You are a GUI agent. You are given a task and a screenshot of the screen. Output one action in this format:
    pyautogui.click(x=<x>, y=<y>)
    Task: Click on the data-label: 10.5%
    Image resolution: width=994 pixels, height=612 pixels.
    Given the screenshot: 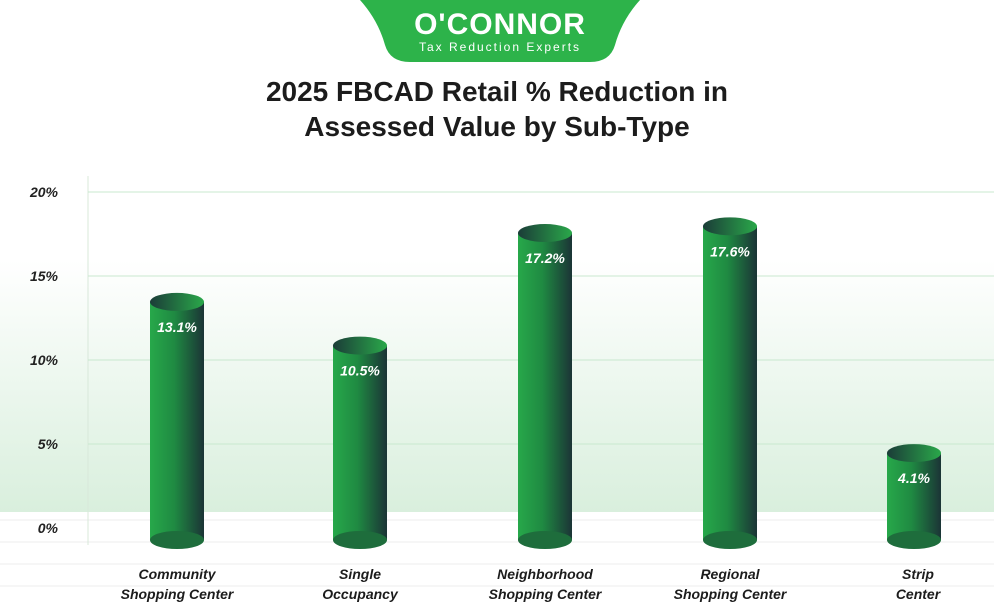 What is the action you would take?
    pyautogui.click(x=360, y=371)
    